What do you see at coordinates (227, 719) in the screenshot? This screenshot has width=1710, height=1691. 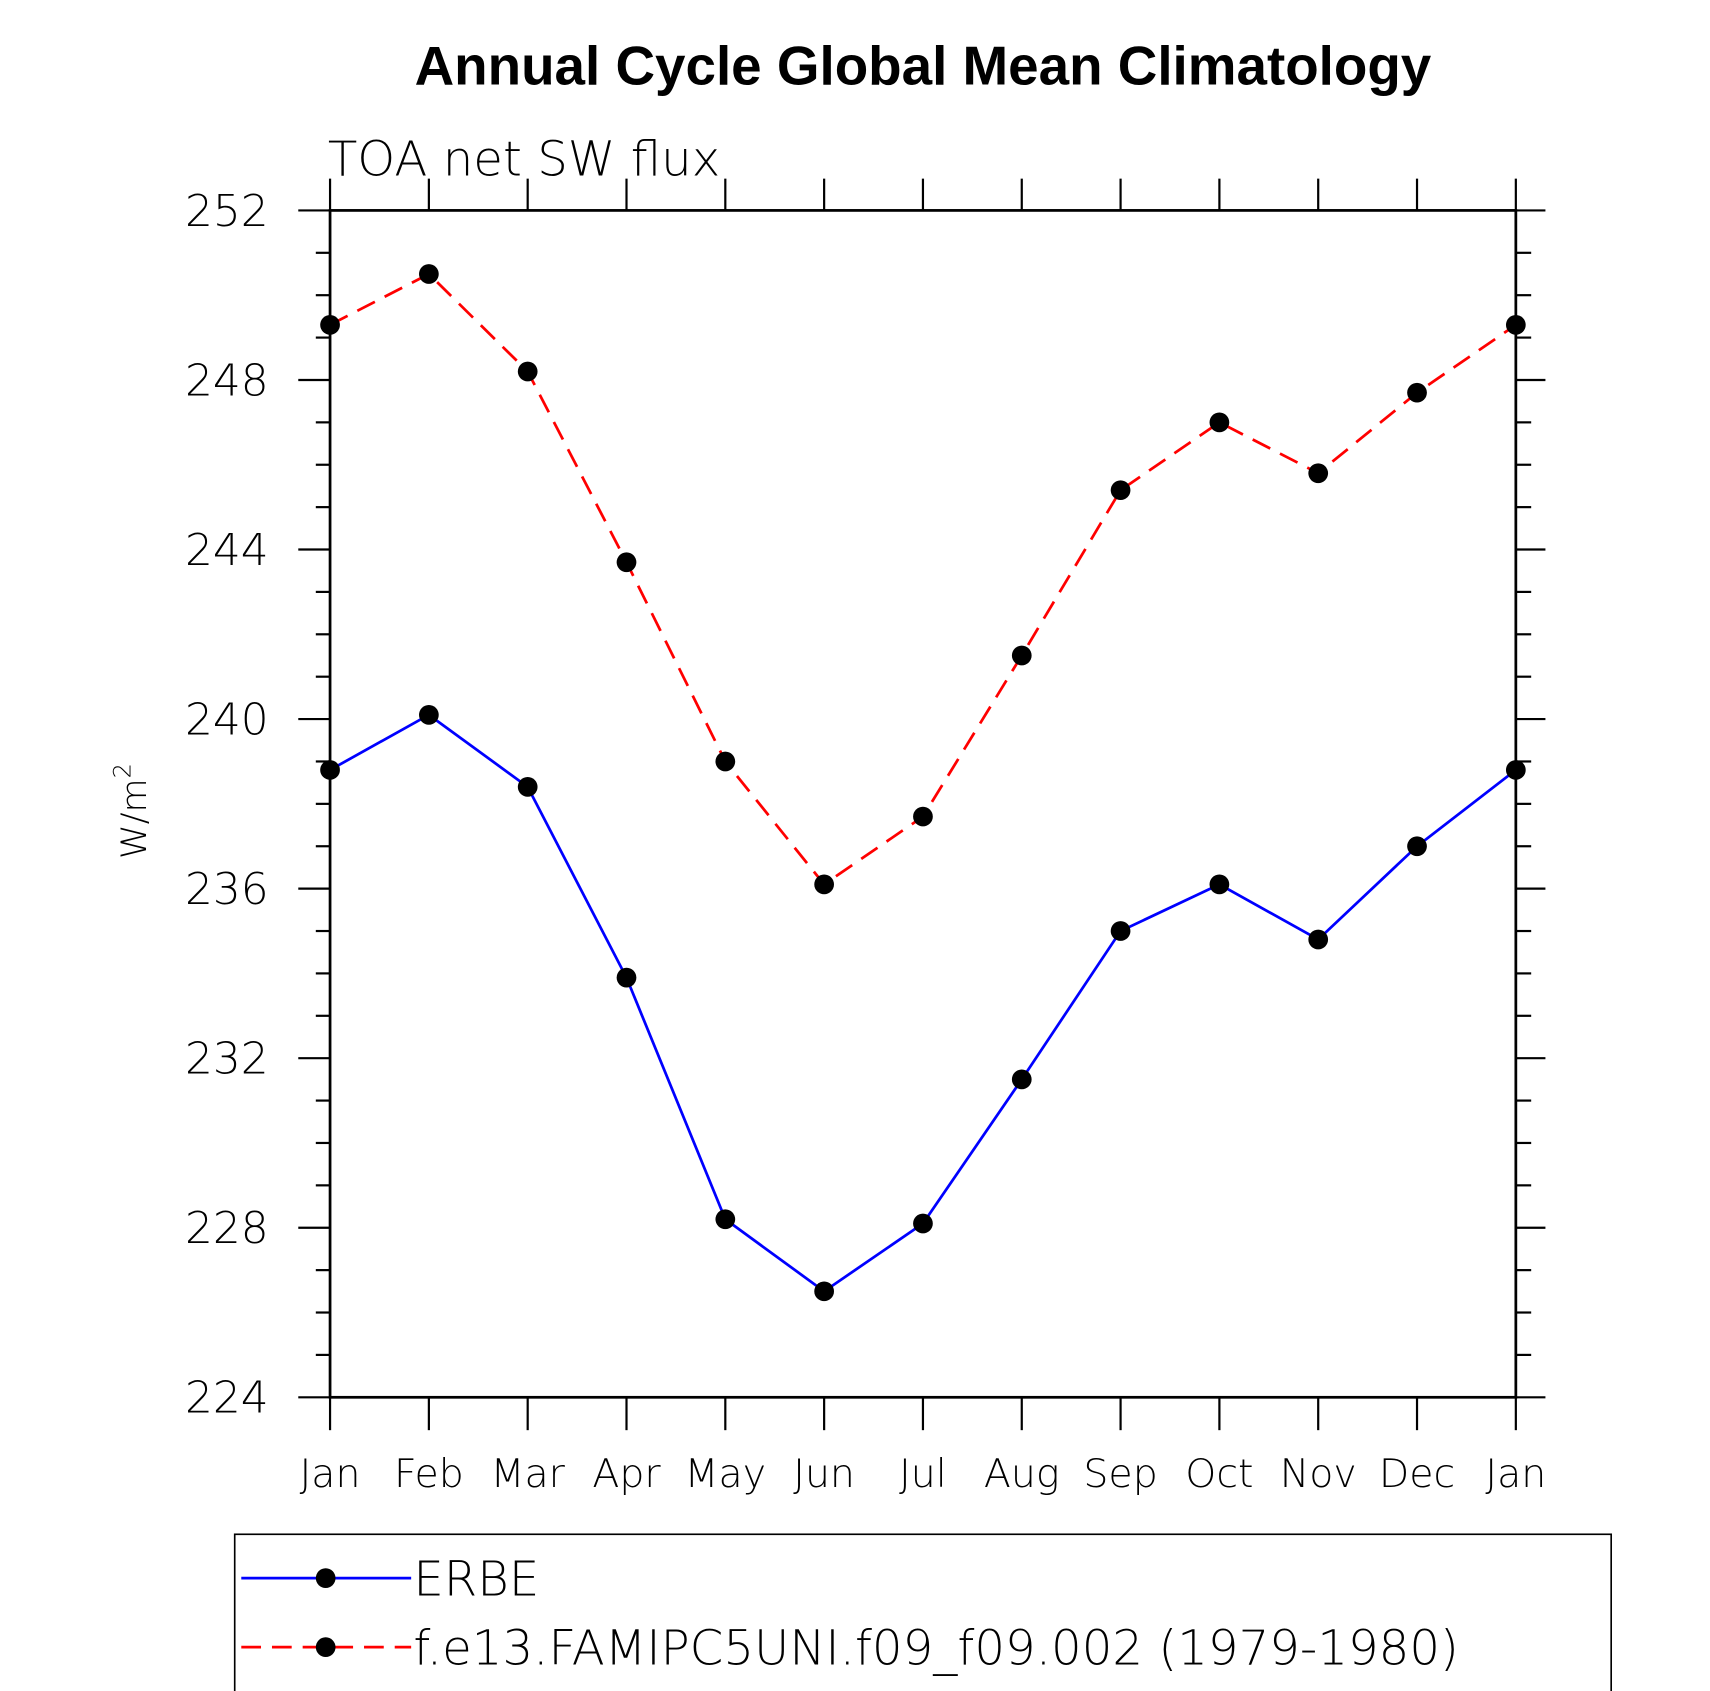 I see `y-tick-label: 240` at bounding box center [227, 719].